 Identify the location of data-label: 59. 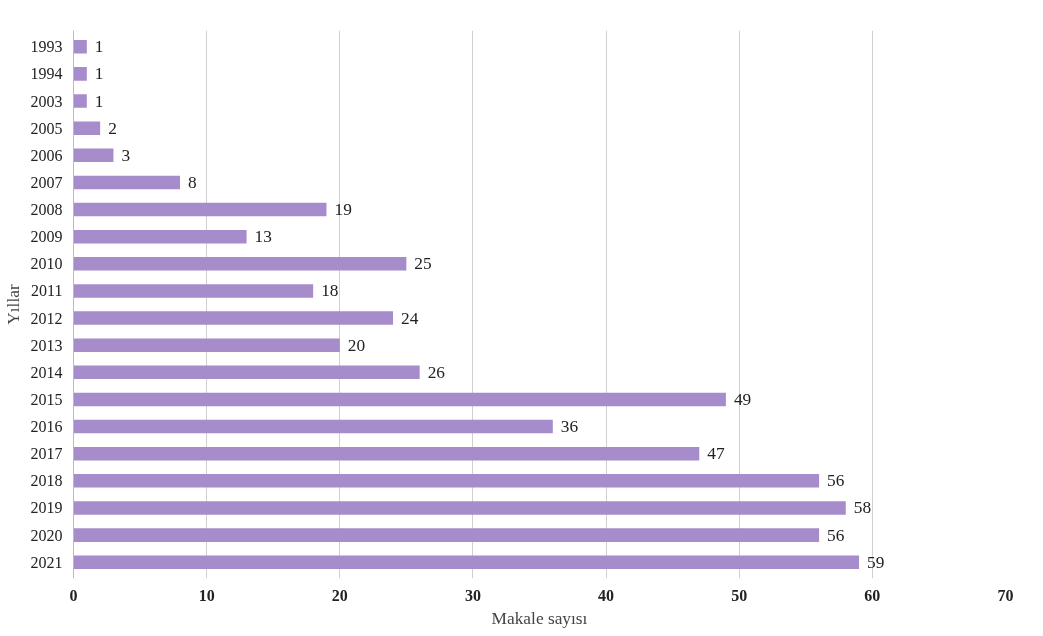
(876, 562).